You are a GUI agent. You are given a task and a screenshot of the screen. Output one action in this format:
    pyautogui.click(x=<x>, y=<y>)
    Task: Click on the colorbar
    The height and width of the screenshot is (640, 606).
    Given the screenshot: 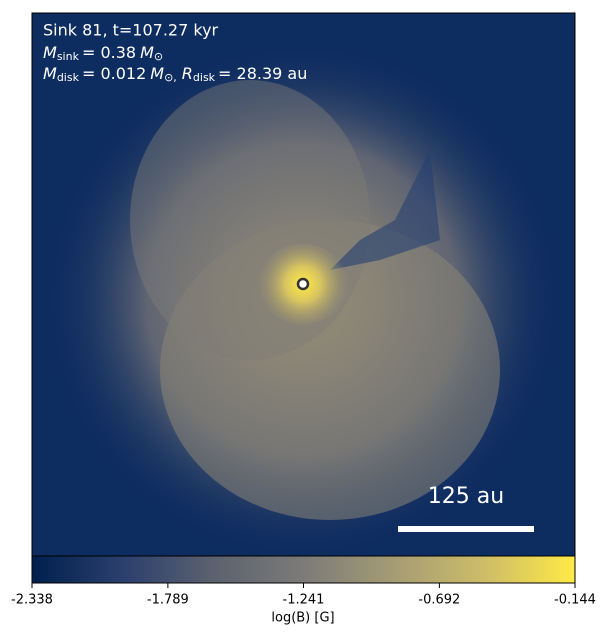 What is the action you would take?
    pyautogui.click(x=303, y=569)
    